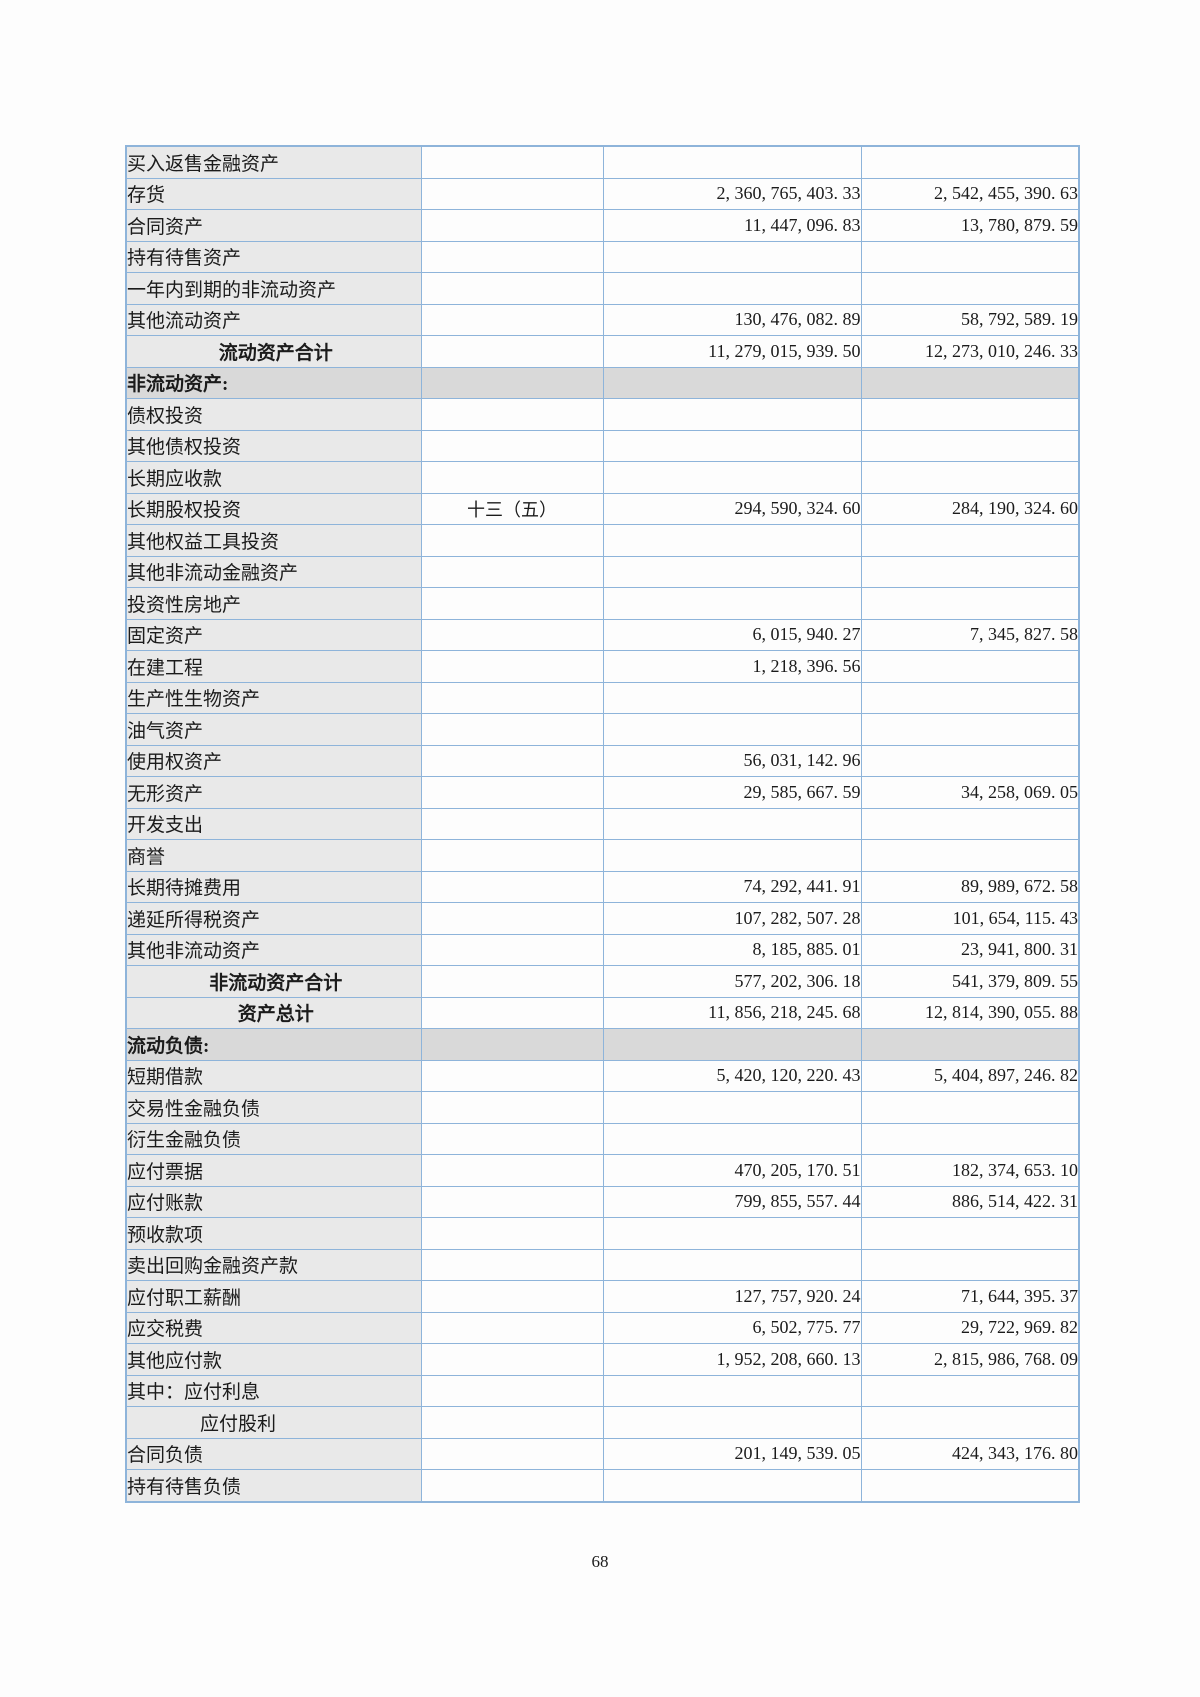 This screenshot has width=1200, height=1697. I want to click on row-previous-amount: 5, 404, 897, 246. 82, so click(970, 1075).